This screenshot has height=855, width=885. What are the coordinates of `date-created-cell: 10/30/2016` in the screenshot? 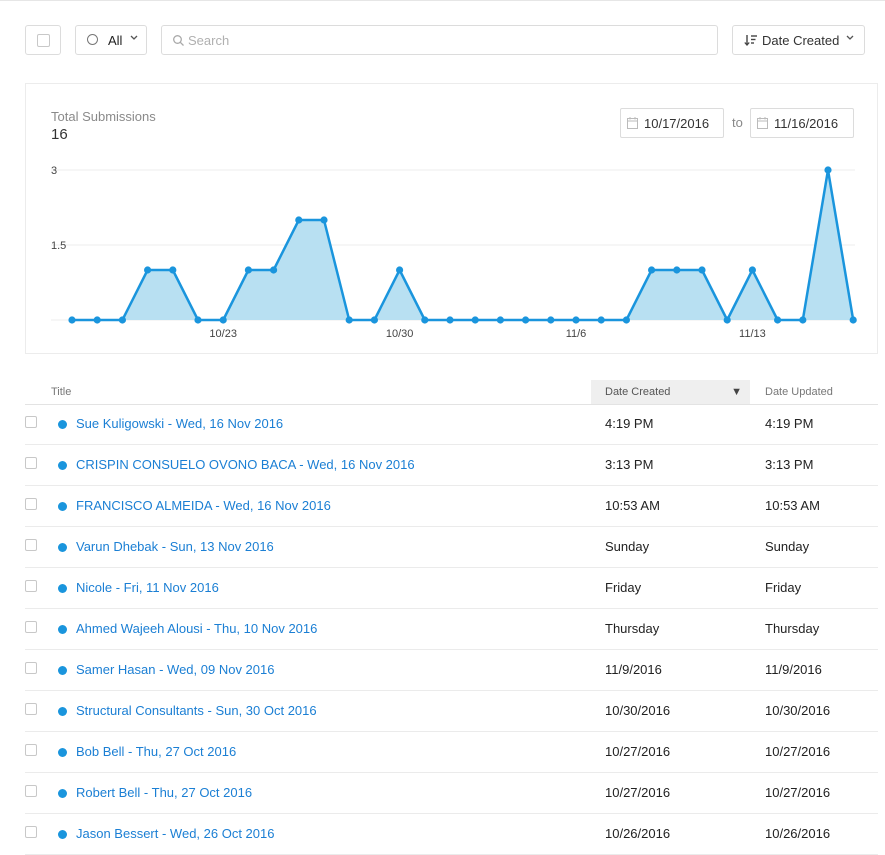 It's located at (638, 710).